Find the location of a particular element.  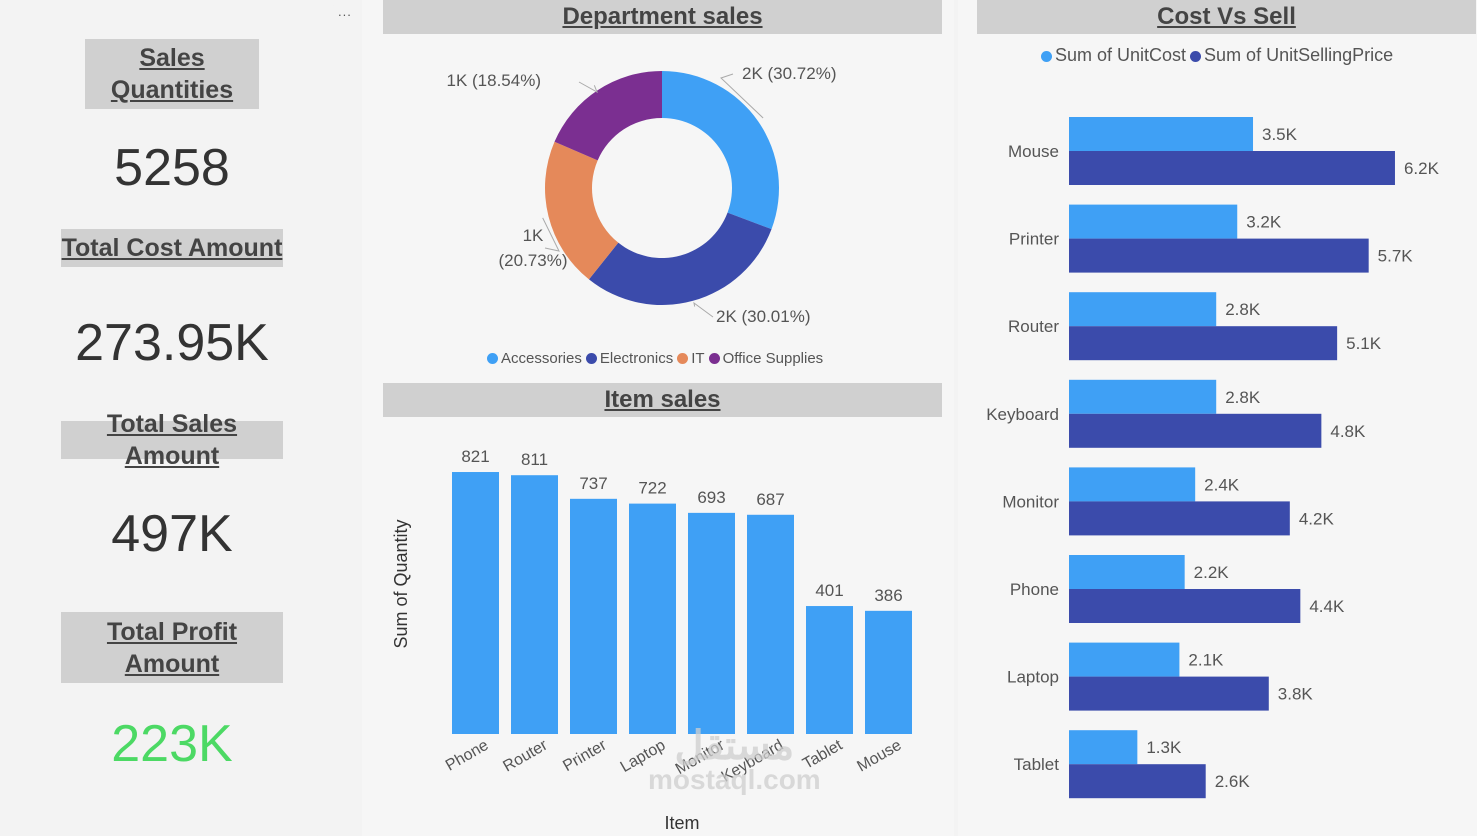

item-bar-monitor is located at coordinates (711, 623).